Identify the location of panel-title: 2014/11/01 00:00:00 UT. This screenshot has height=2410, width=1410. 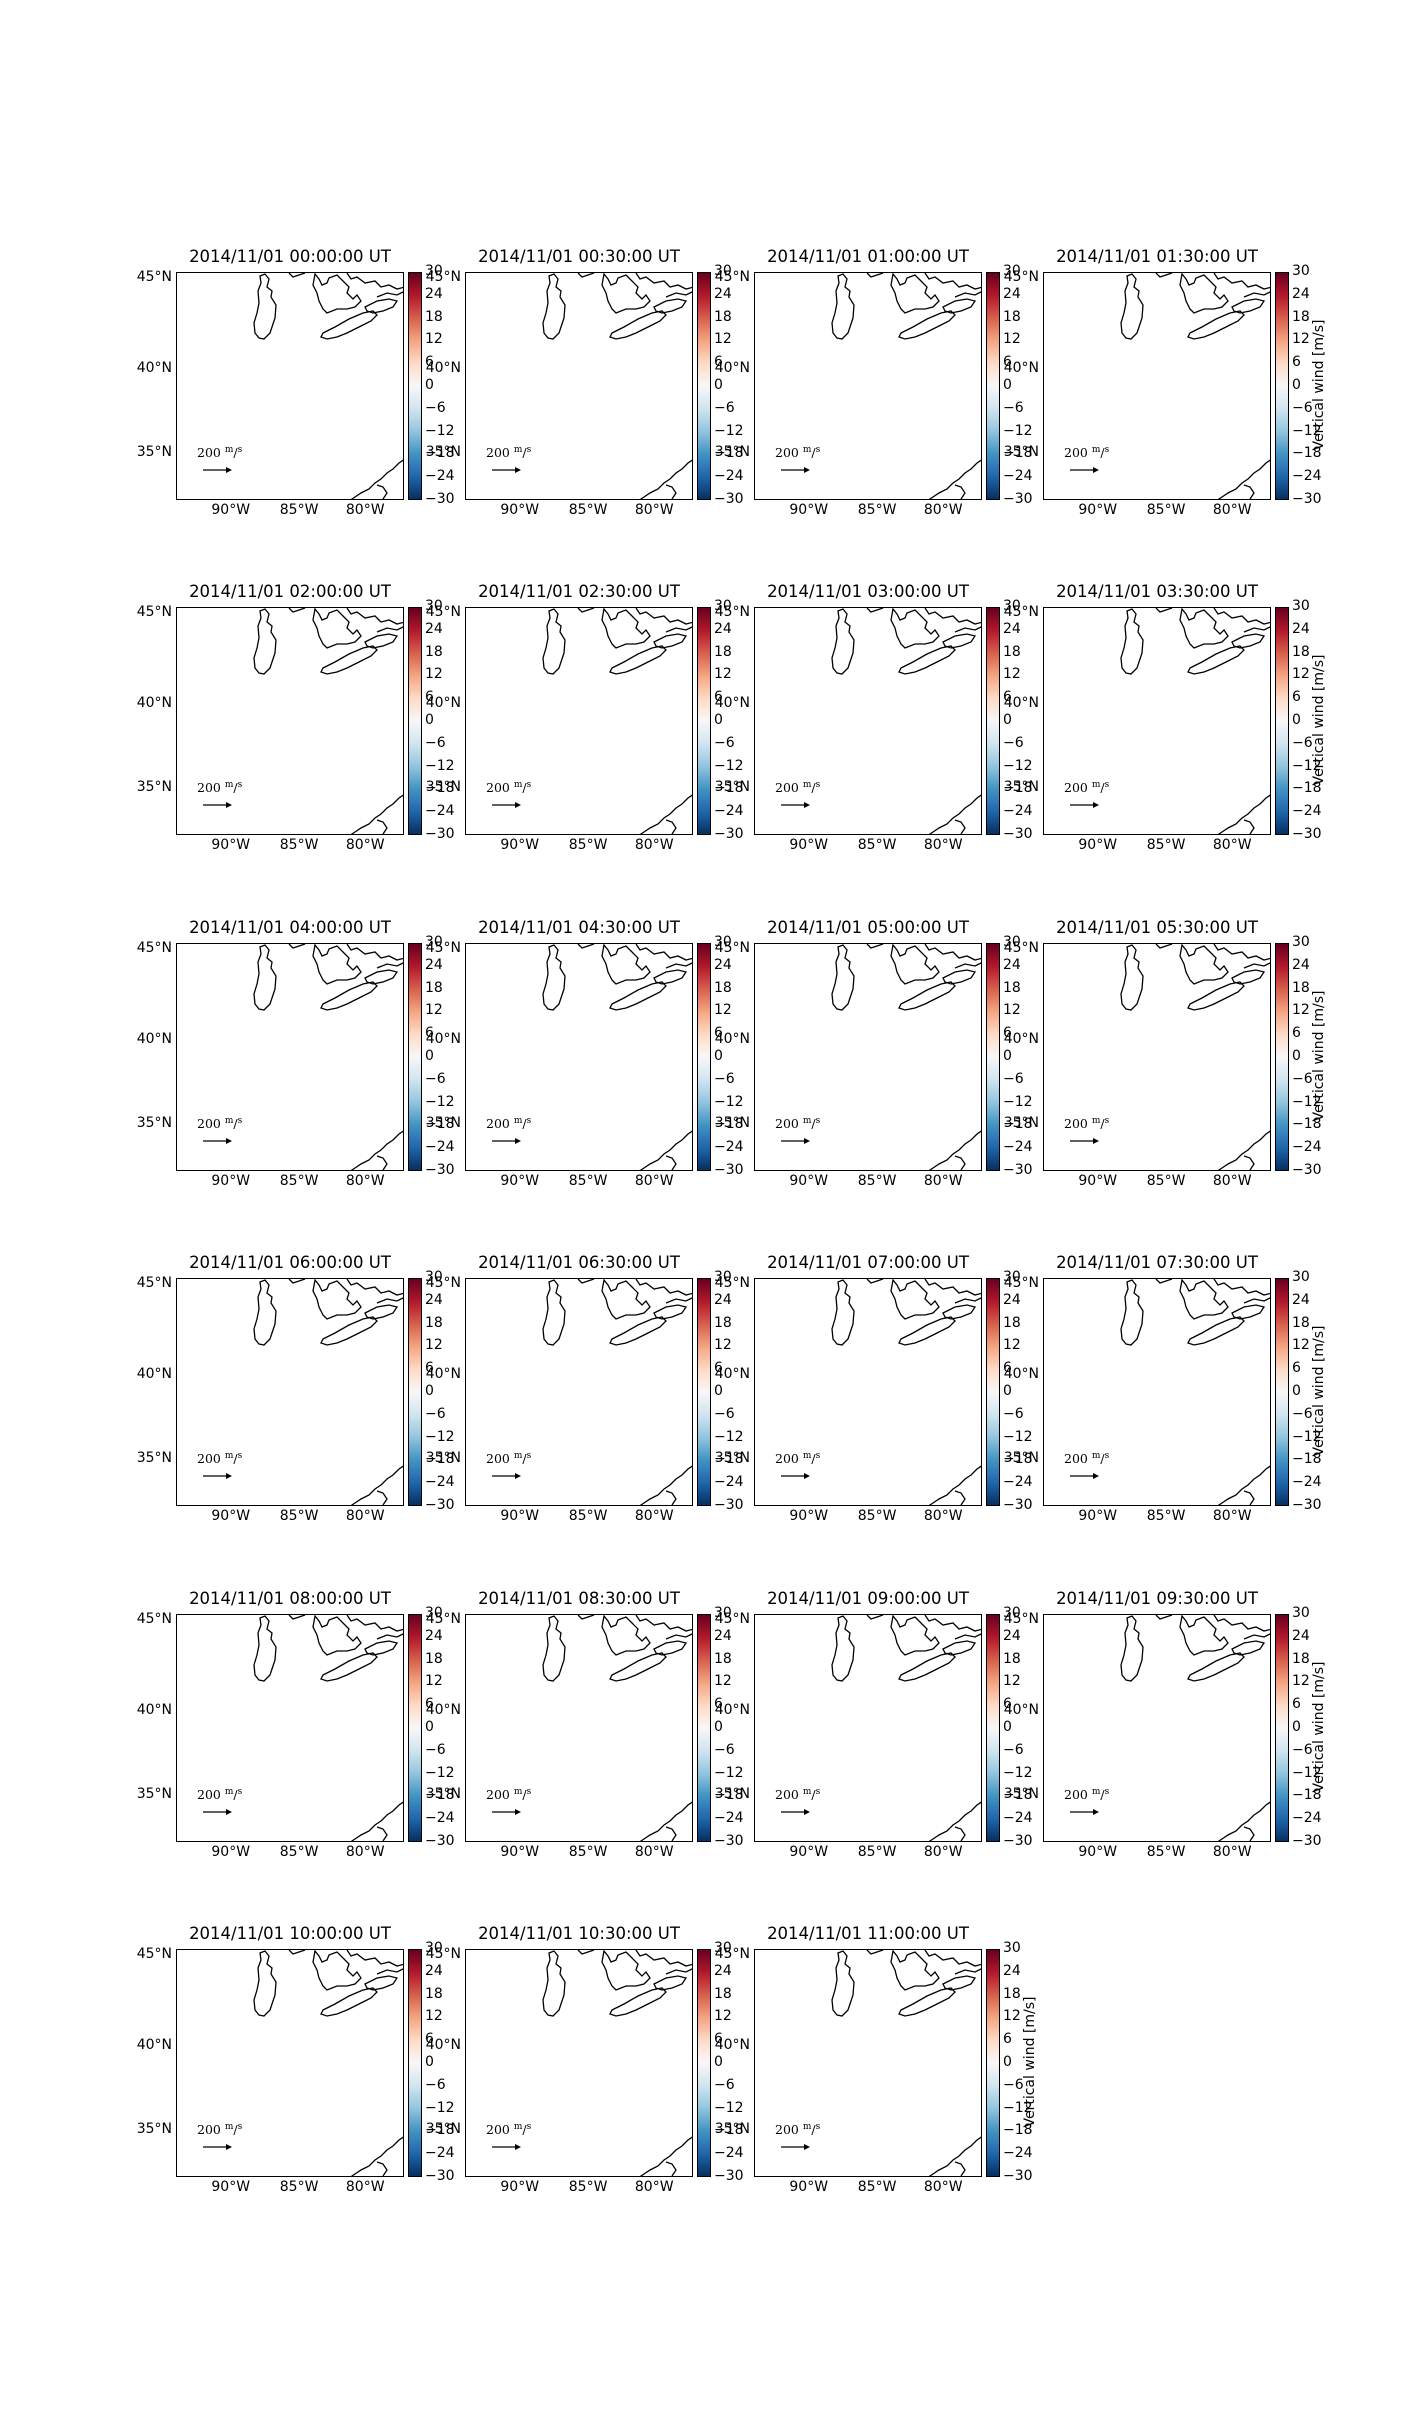
(290, 256).